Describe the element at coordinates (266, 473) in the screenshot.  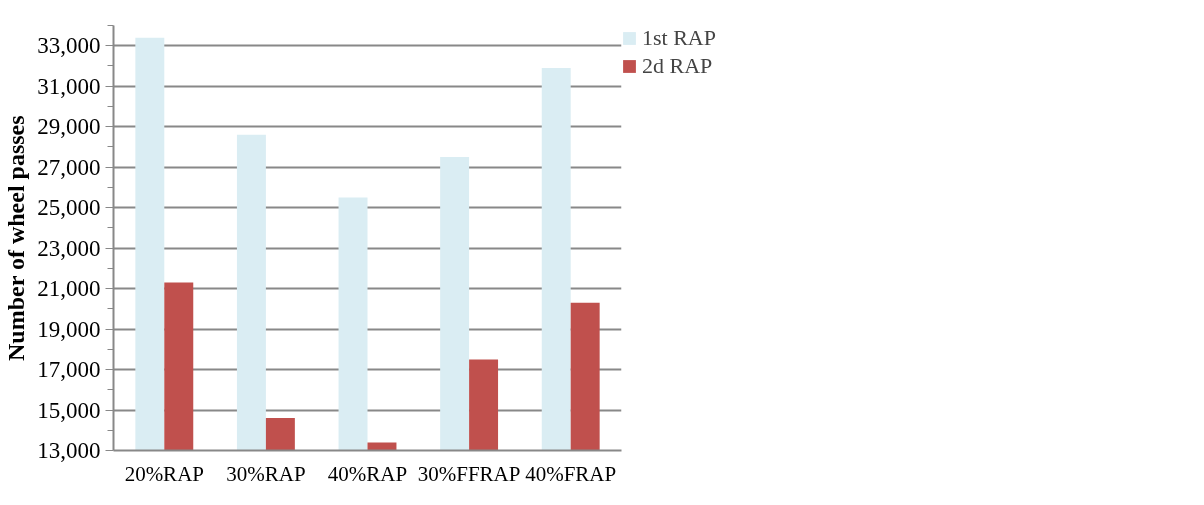
I see `x-tick-label: 30%RAP` at that location.